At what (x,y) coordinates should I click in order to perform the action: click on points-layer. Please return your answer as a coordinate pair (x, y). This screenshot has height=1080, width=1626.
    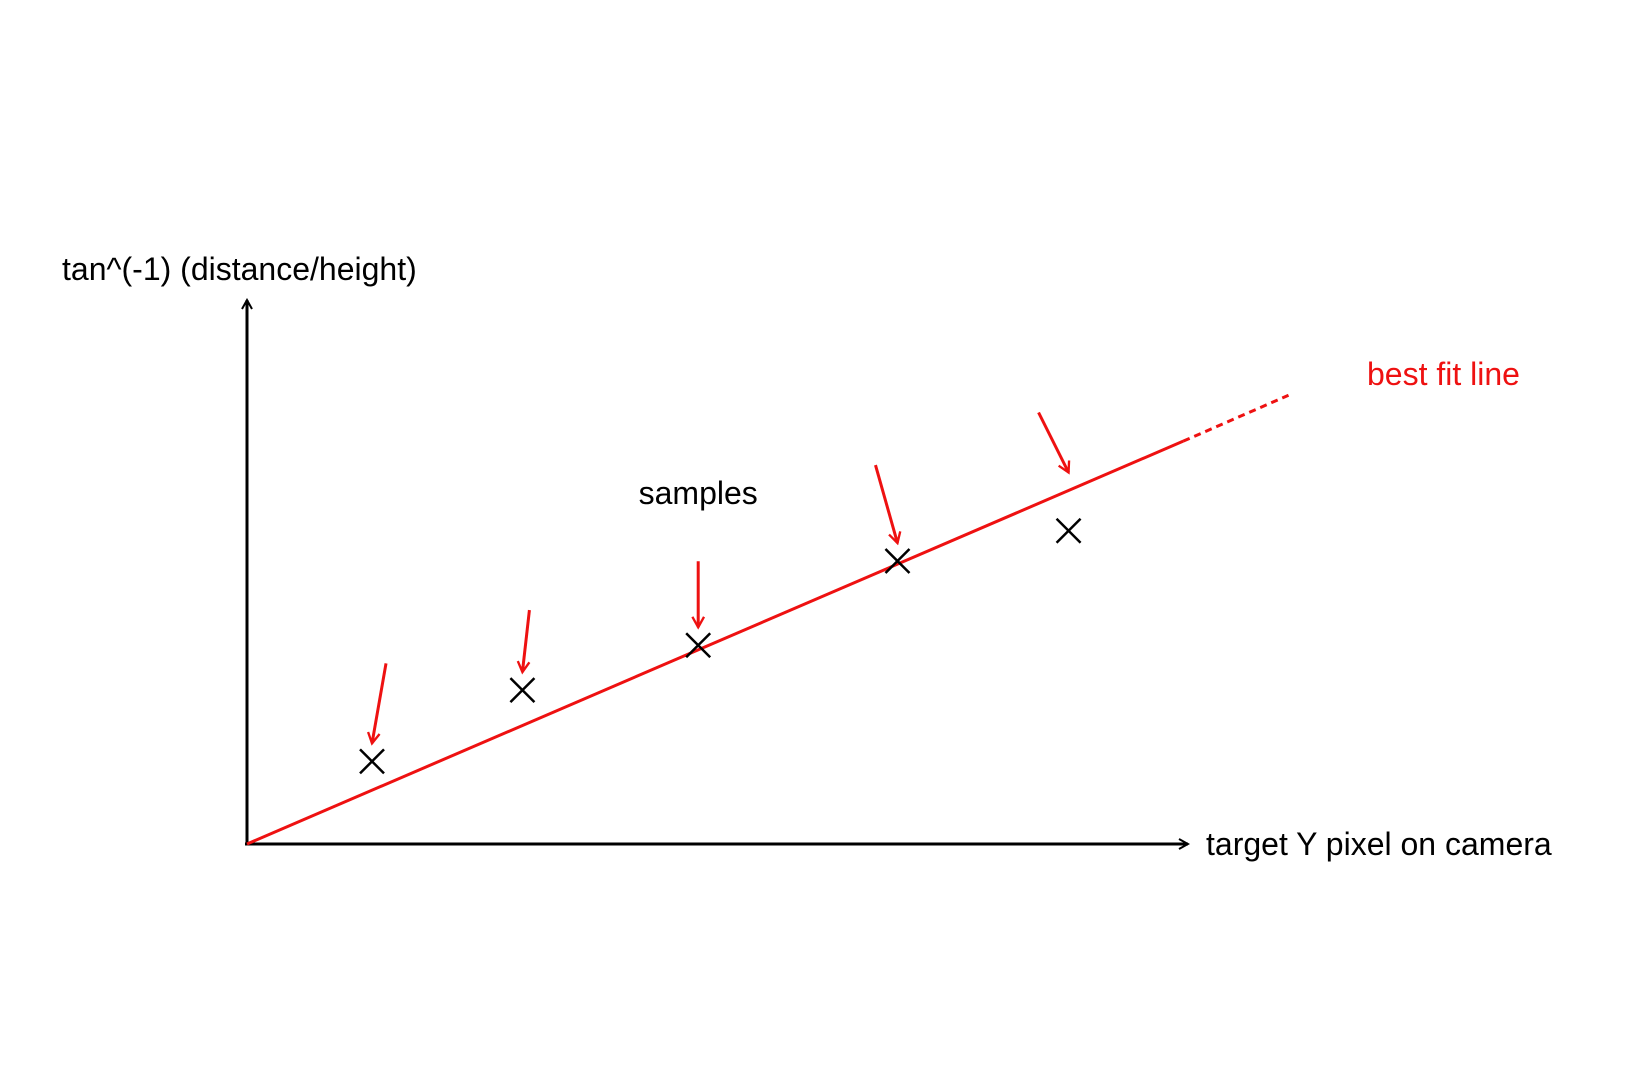
    Looking at the image, I should click on (720, 646).